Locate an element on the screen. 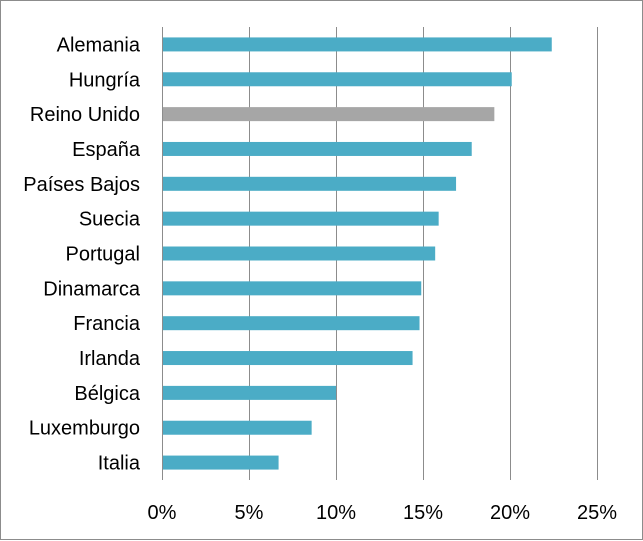 This screenshot has height=541, width=643. x-tick-label-1: 5% is located at coordinates (249, 513).